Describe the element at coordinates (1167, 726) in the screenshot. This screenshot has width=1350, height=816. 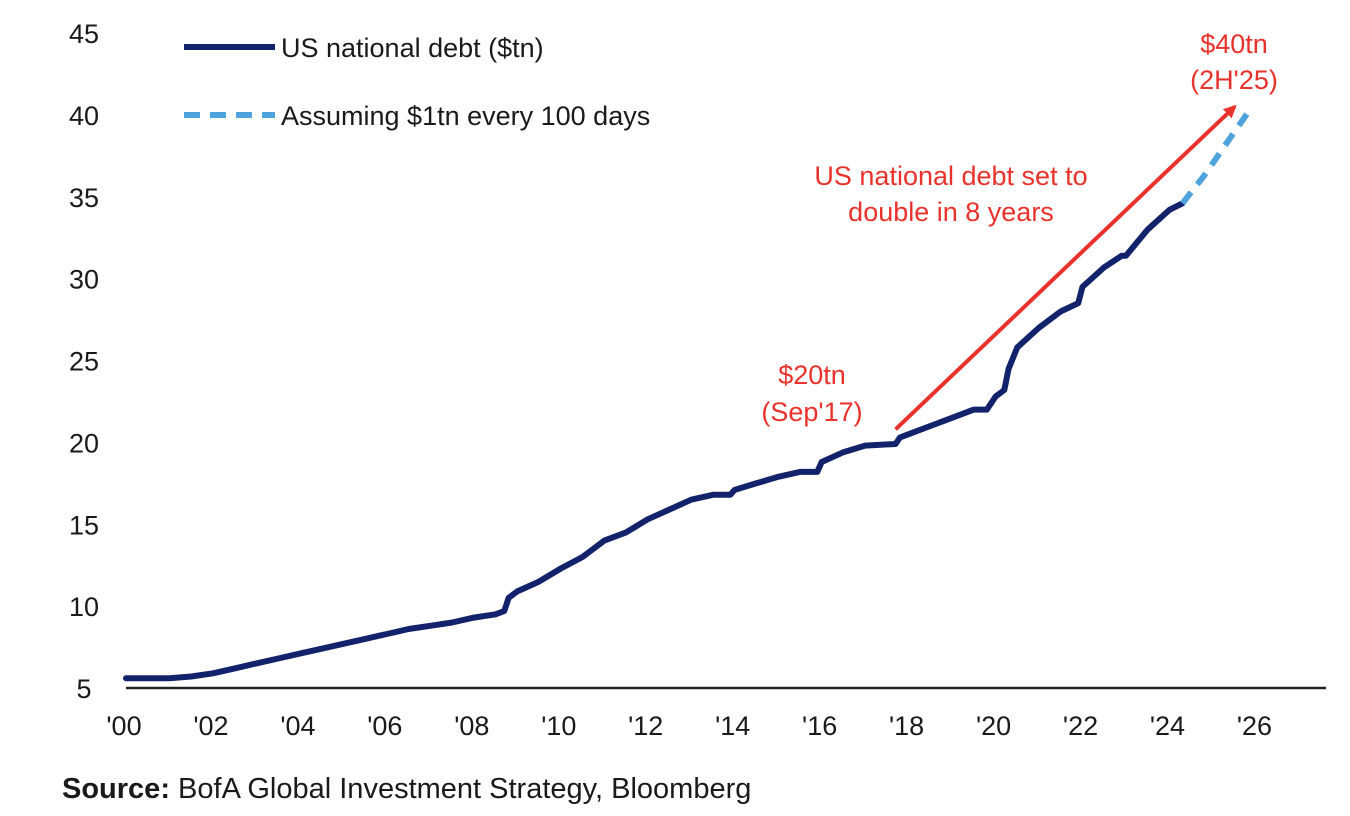
I see `x-tick-label: '24` at that location.